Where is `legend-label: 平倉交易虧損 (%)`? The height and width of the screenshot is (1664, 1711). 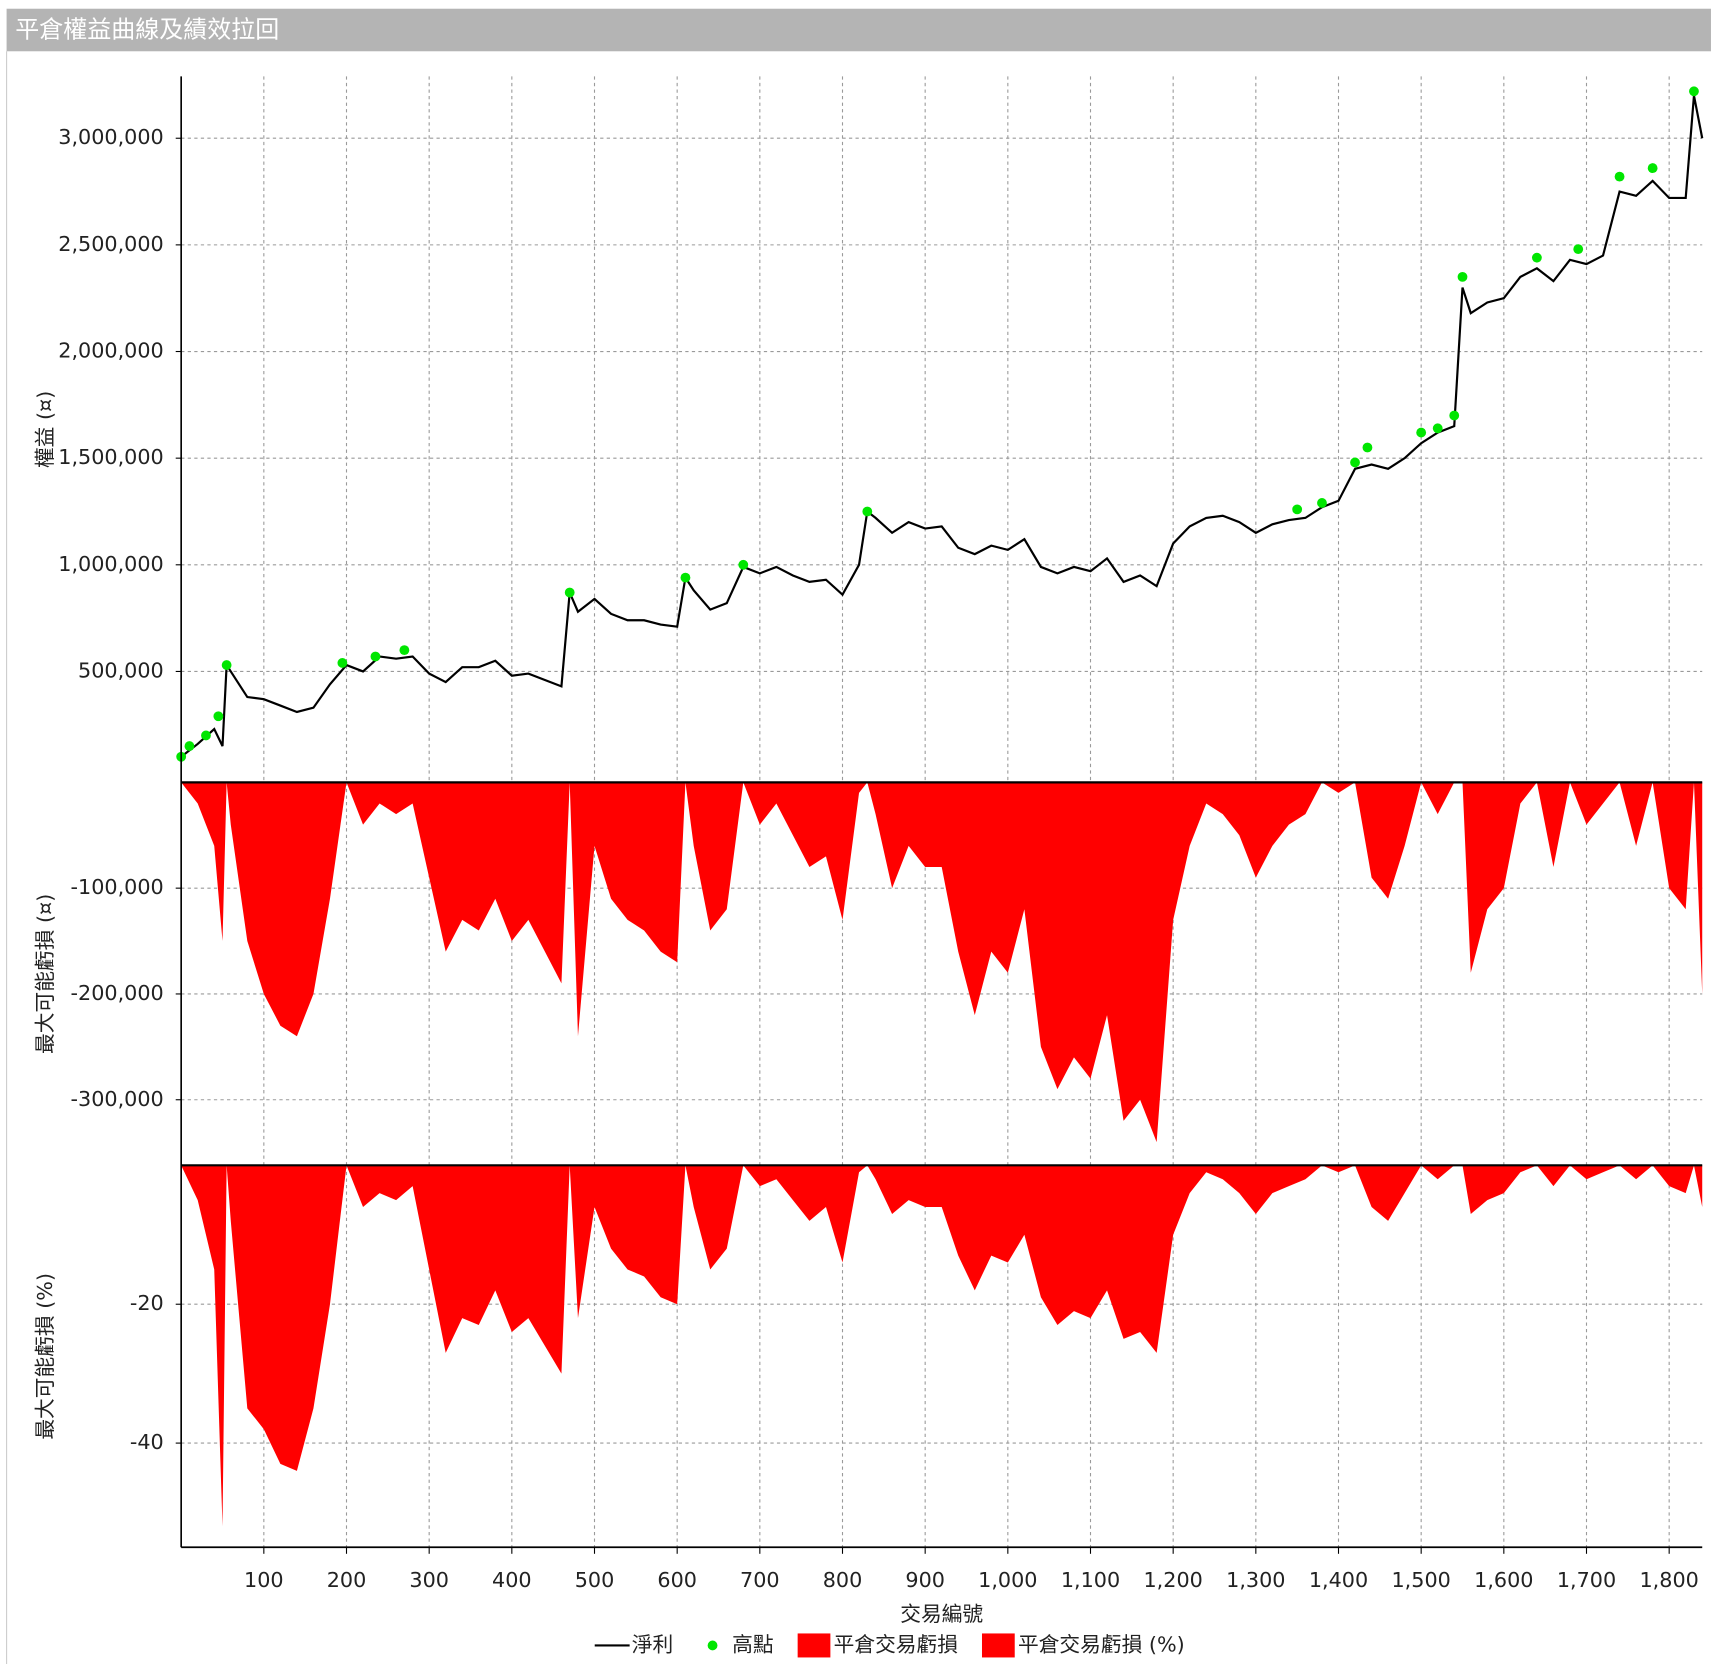
legend-label: 平倉交易虧損 (%) is located at coordinates (1101, 1644).